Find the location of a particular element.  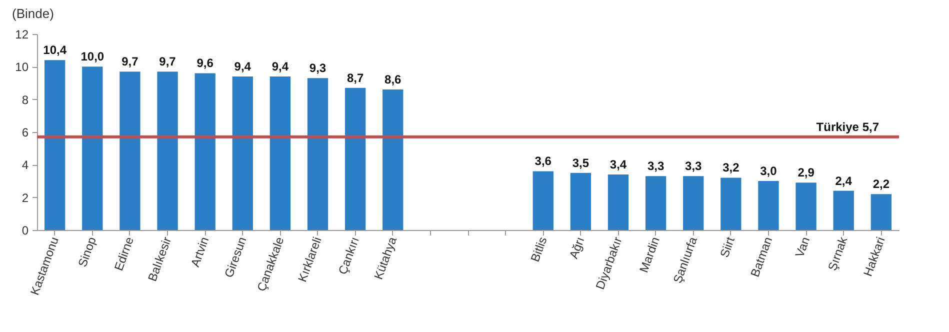

data-label: 2,9 is located at coordinates (806, 173).